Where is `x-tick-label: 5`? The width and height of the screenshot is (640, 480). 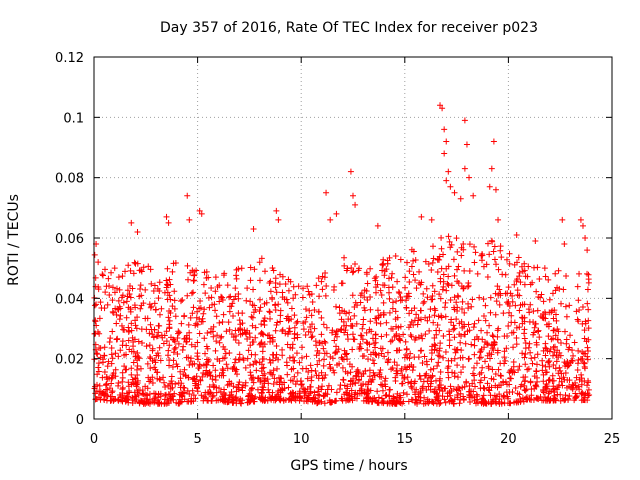
x-tick-label: 5 is located at coordinates (197, 439).